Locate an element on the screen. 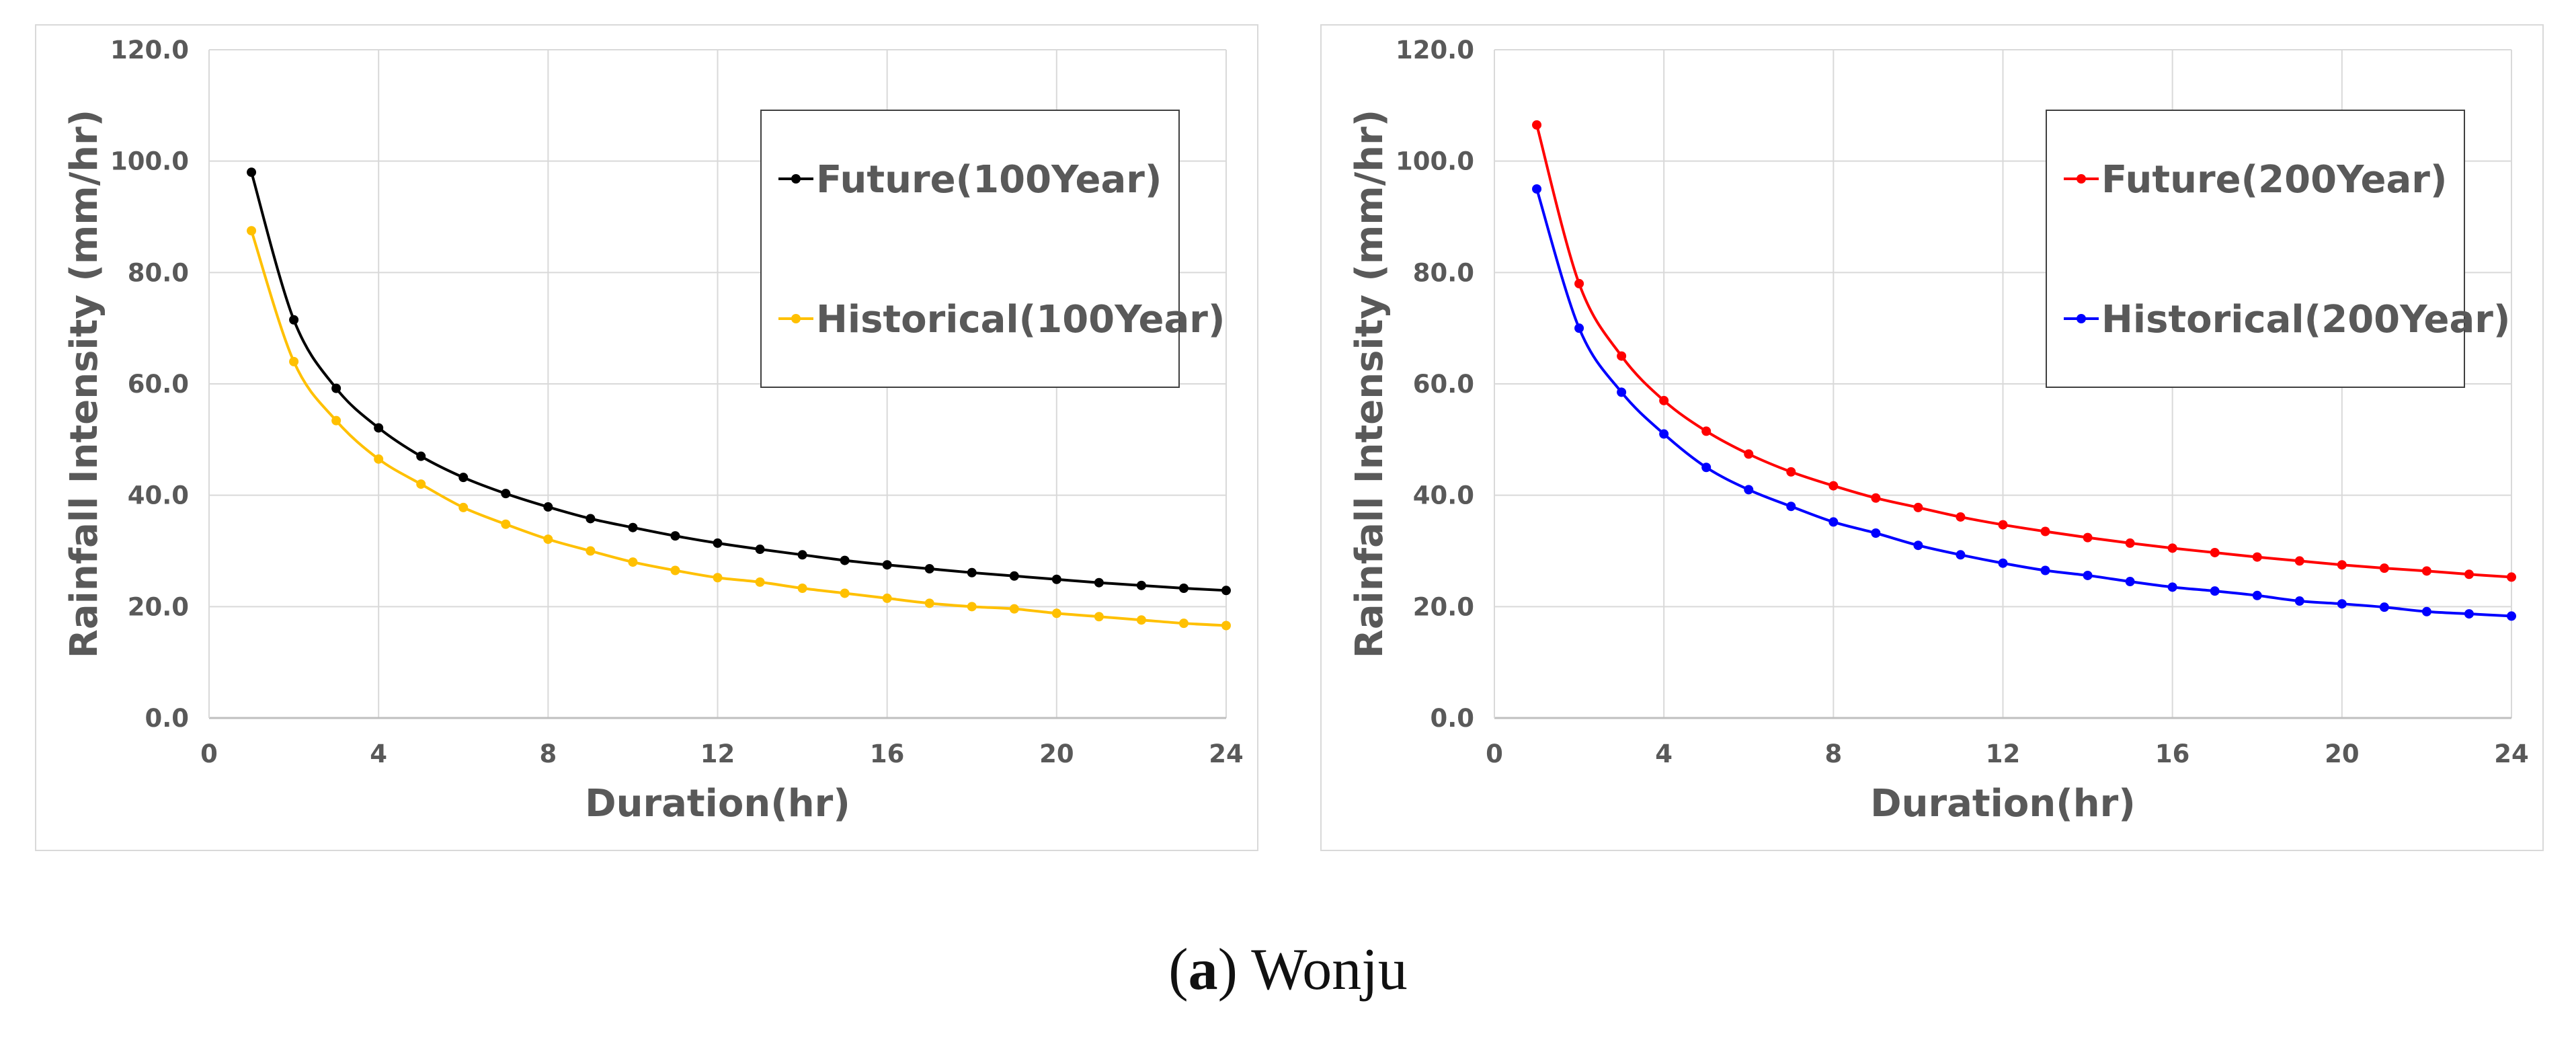 The height and width of the screenshot is (1038, 2576). legend-box is located at coordinates (2255, 249).